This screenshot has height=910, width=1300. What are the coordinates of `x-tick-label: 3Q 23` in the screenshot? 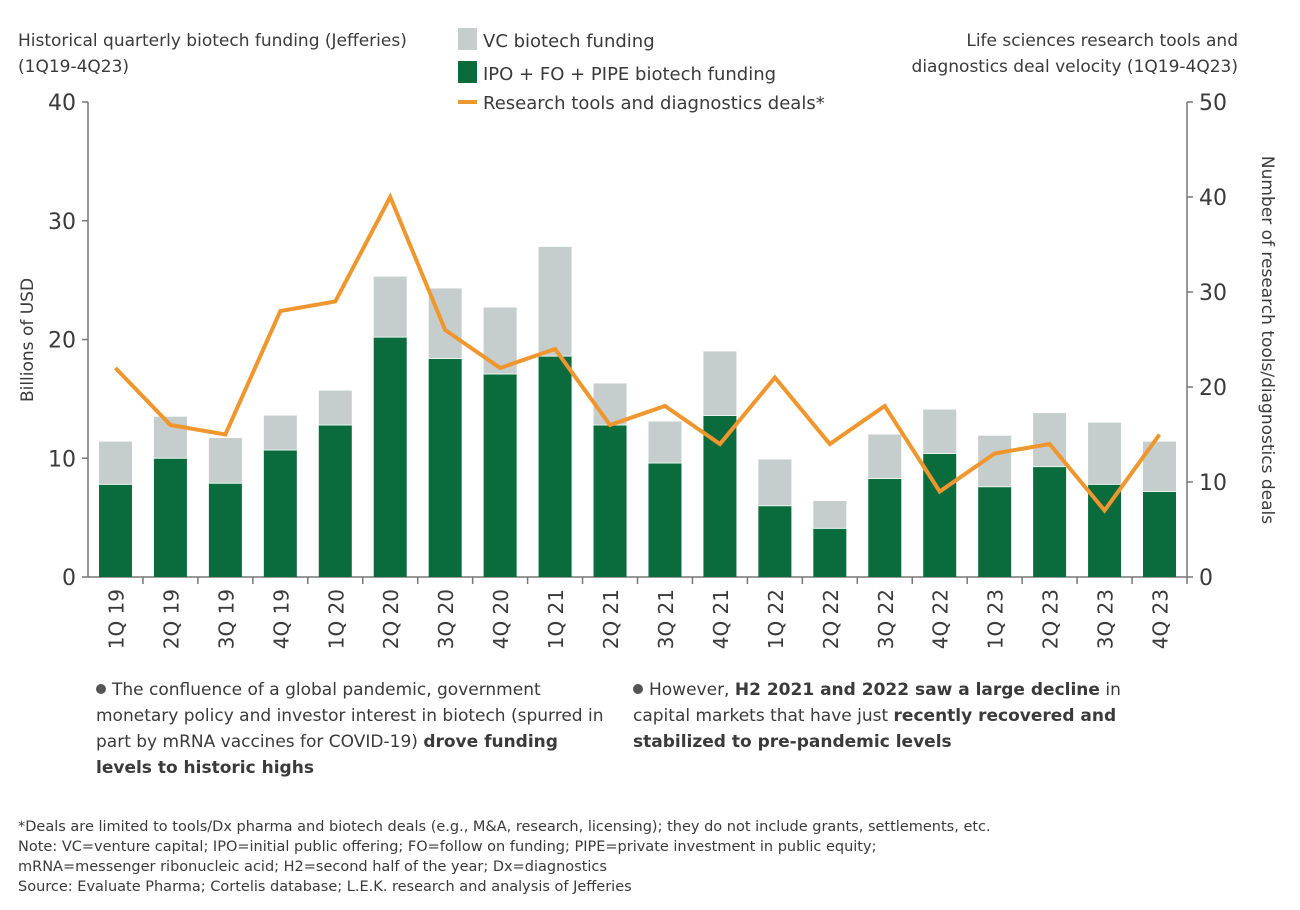 It's located at (1106, 619).